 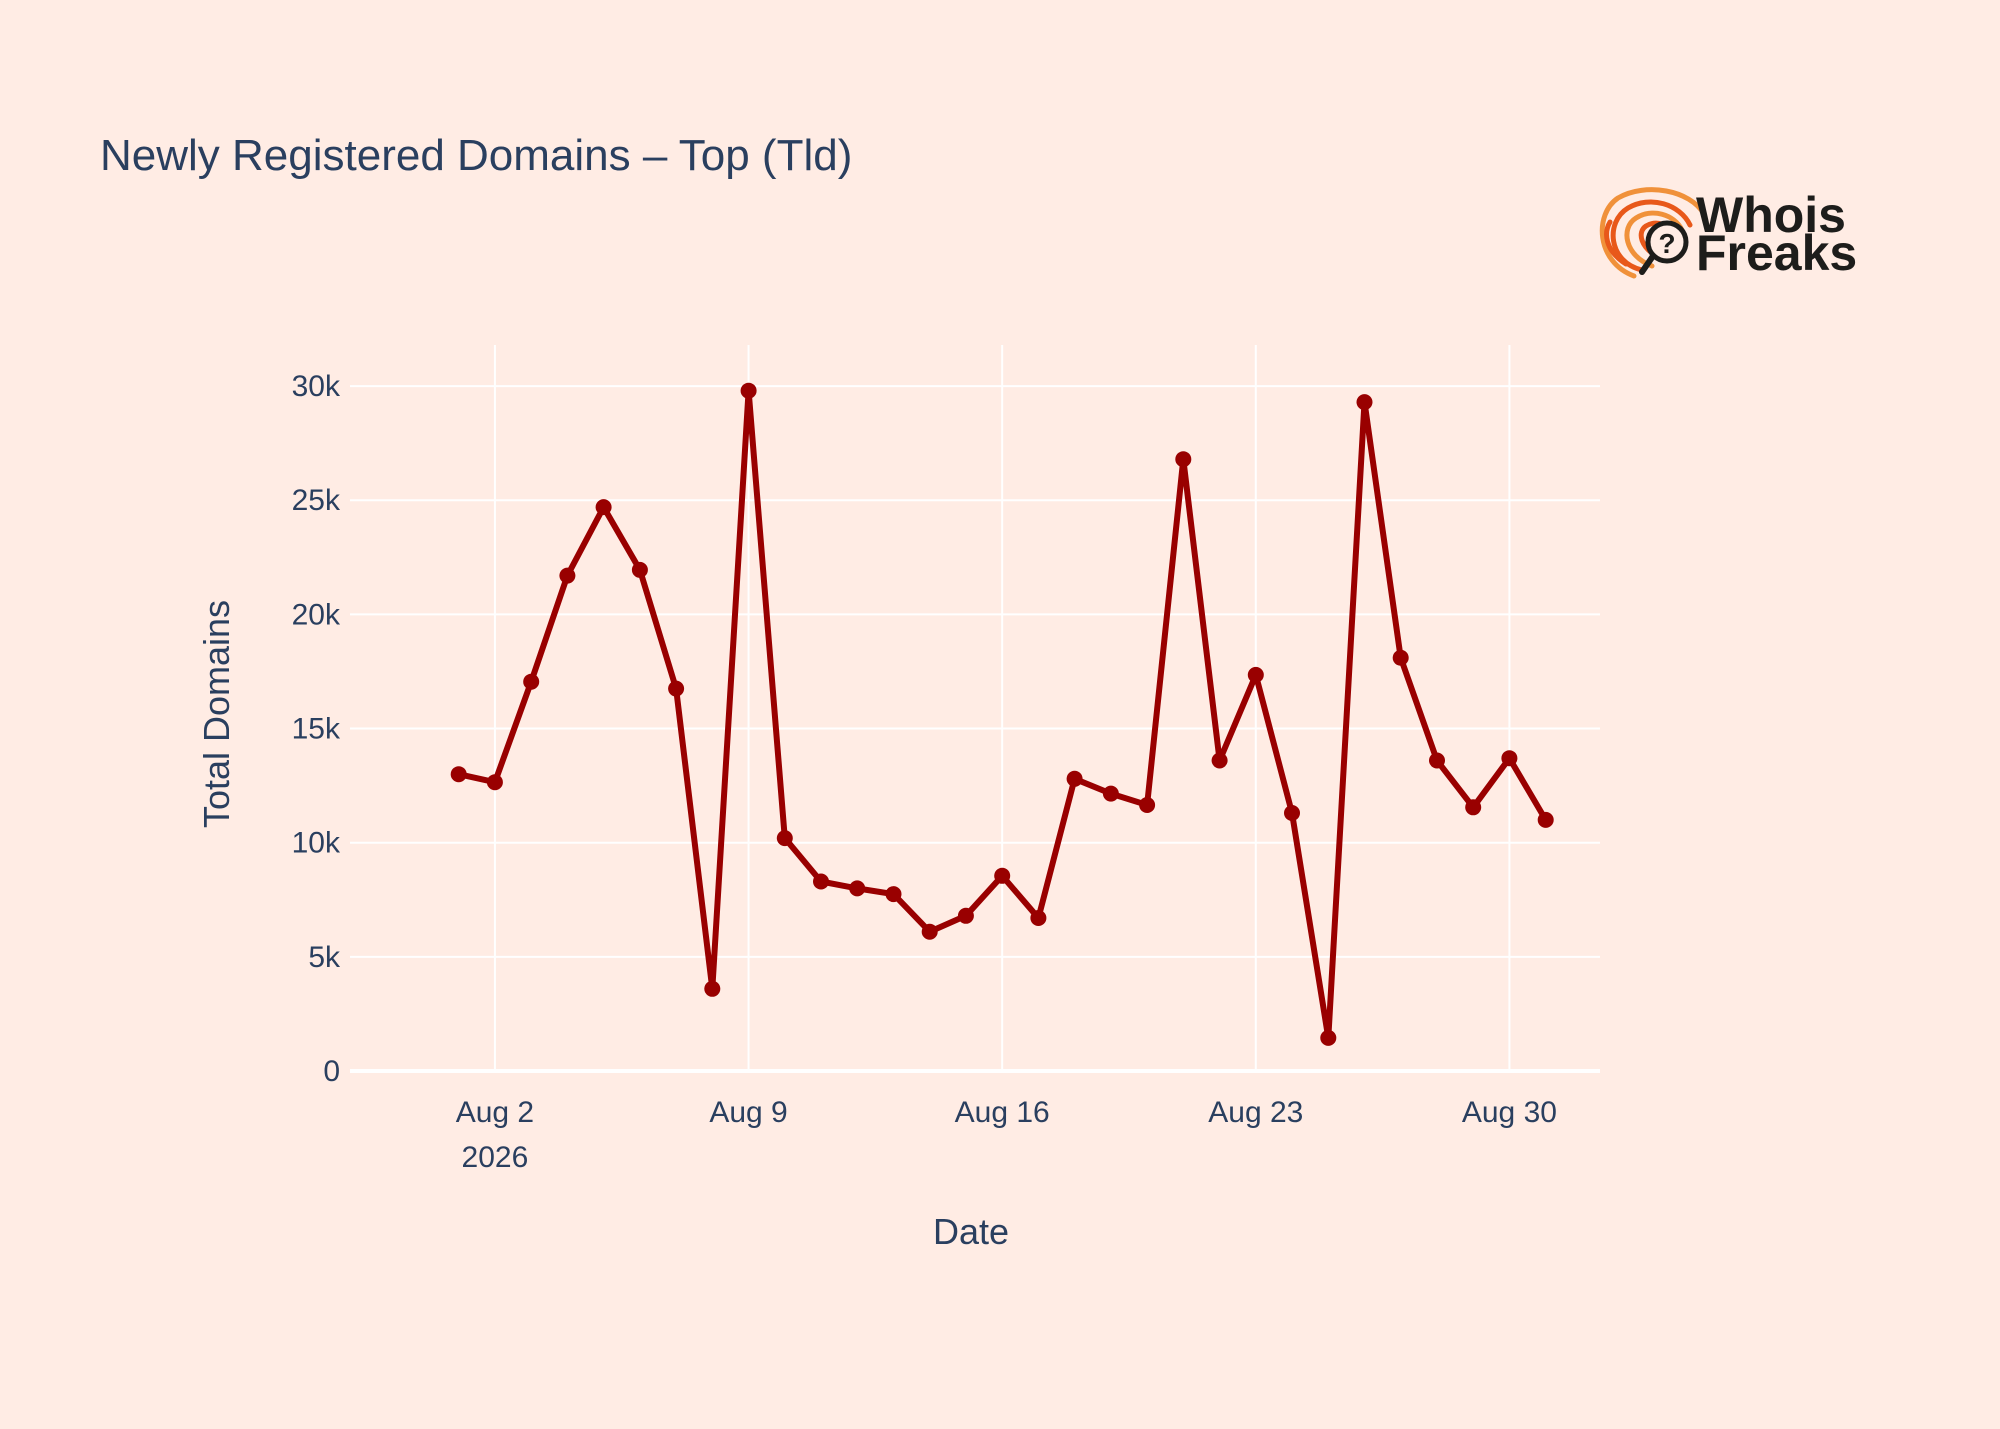 I want to click on y-axis-ticks: 0 5k 10k 15k 20k 25k 30k, so click(x=316, y=729).